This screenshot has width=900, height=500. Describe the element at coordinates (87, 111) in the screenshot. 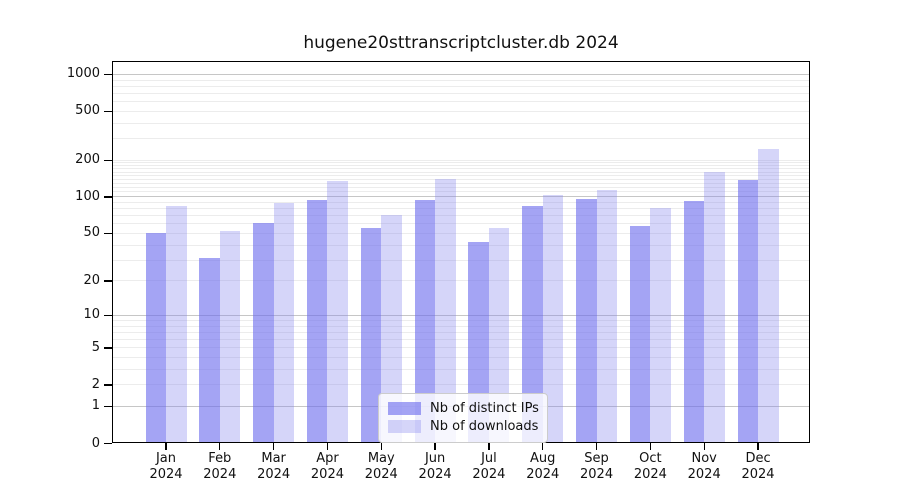

I see `y-tick-label-500: 500` at that location.